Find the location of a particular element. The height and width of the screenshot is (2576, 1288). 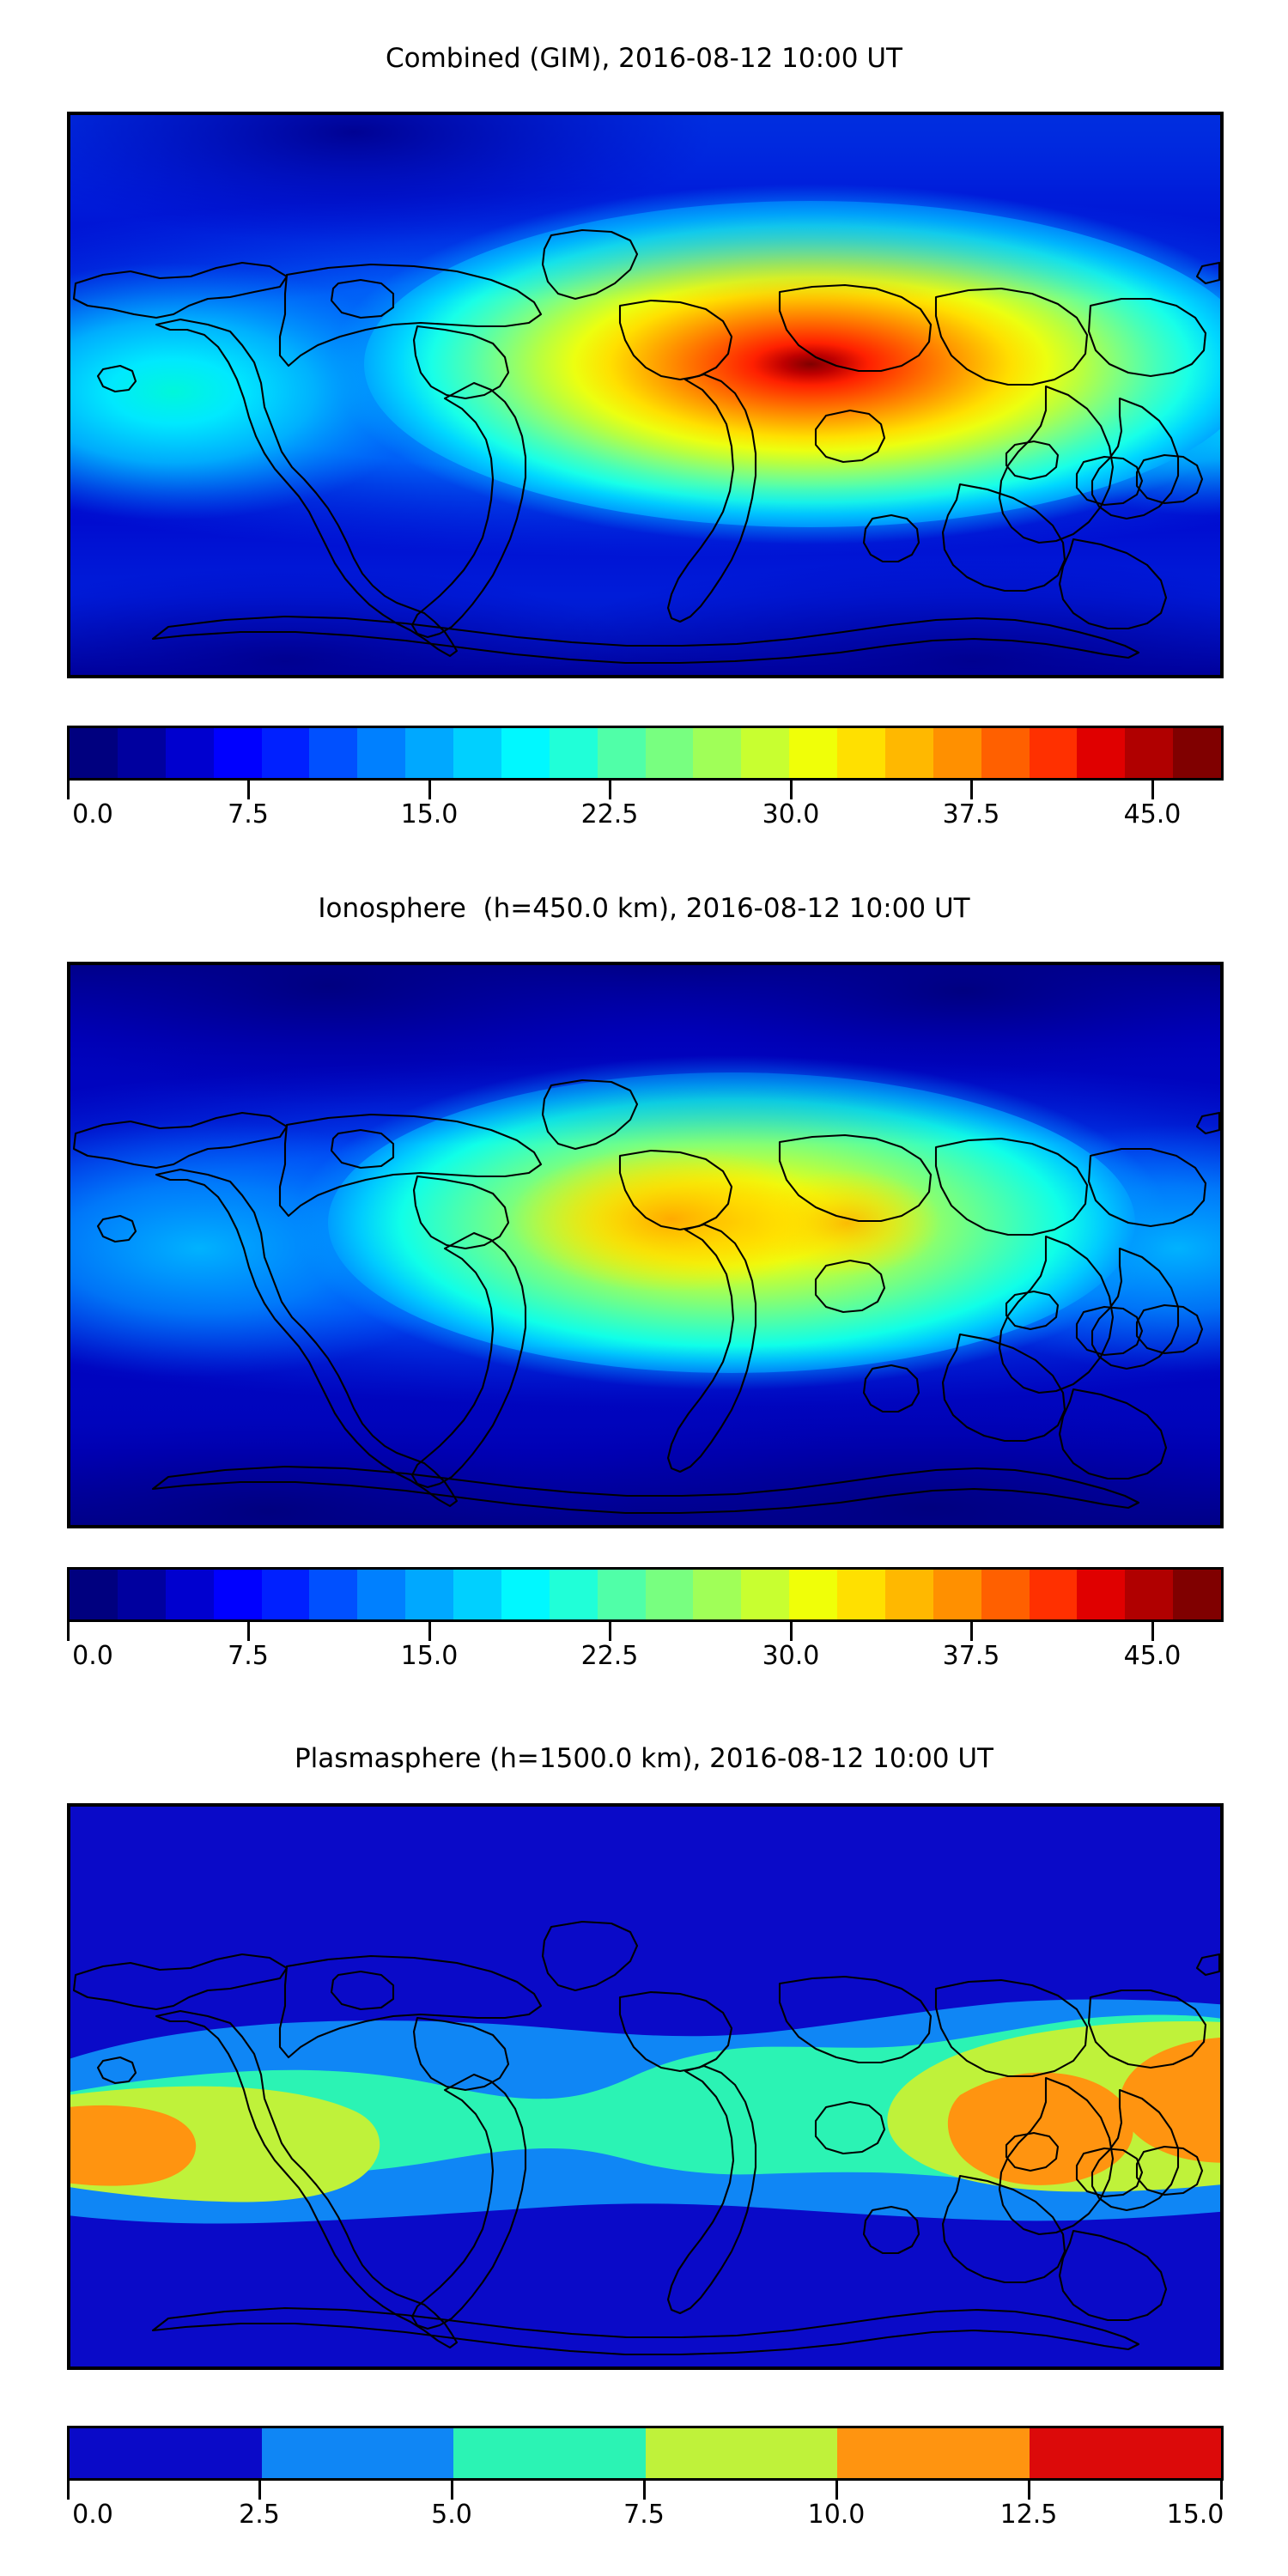

colorbar-ticks-plasmasphere is located at coordinates (645, 2490).